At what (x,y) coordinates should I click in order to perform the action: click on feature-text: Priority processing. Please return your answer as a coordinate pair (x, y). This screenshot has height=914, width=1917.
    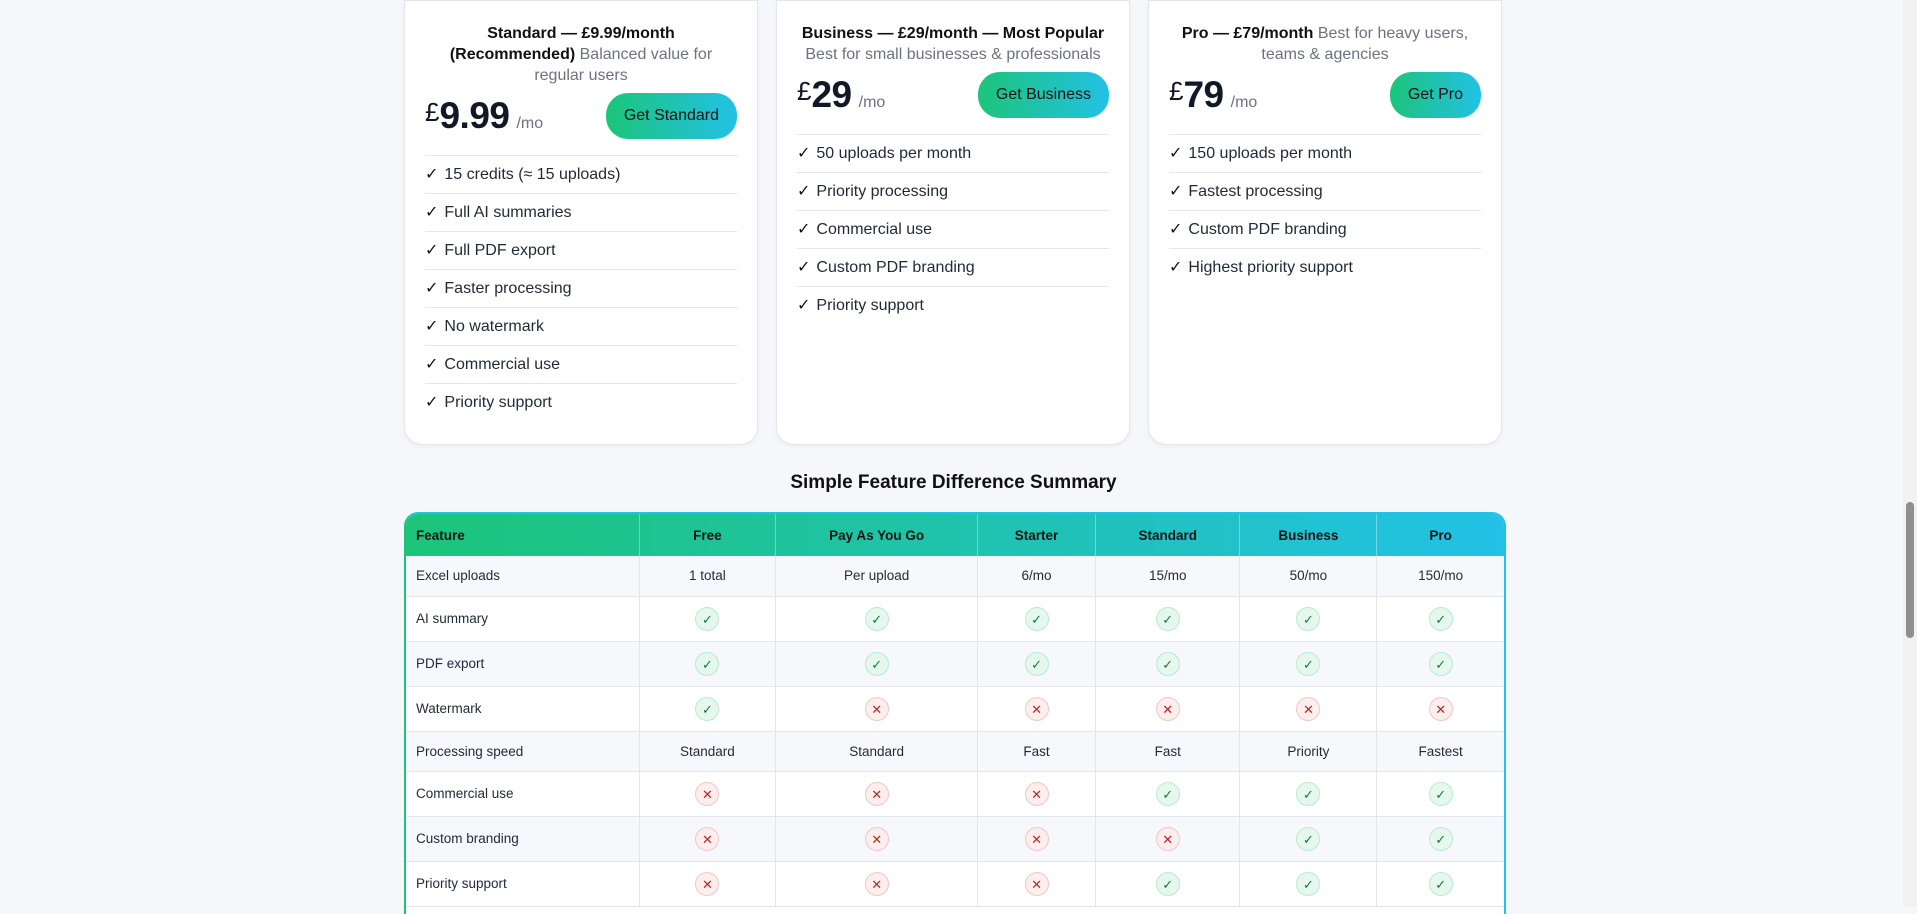
    Looking at the image, I should click on (882, 191).